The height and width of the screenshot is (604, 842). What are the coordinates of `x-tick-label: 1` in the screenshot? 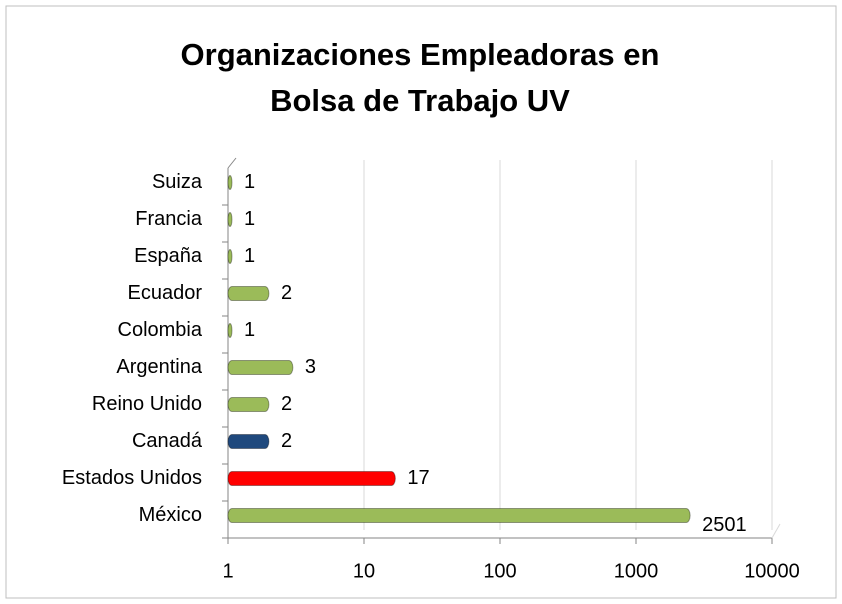 It's located at (227, 571).